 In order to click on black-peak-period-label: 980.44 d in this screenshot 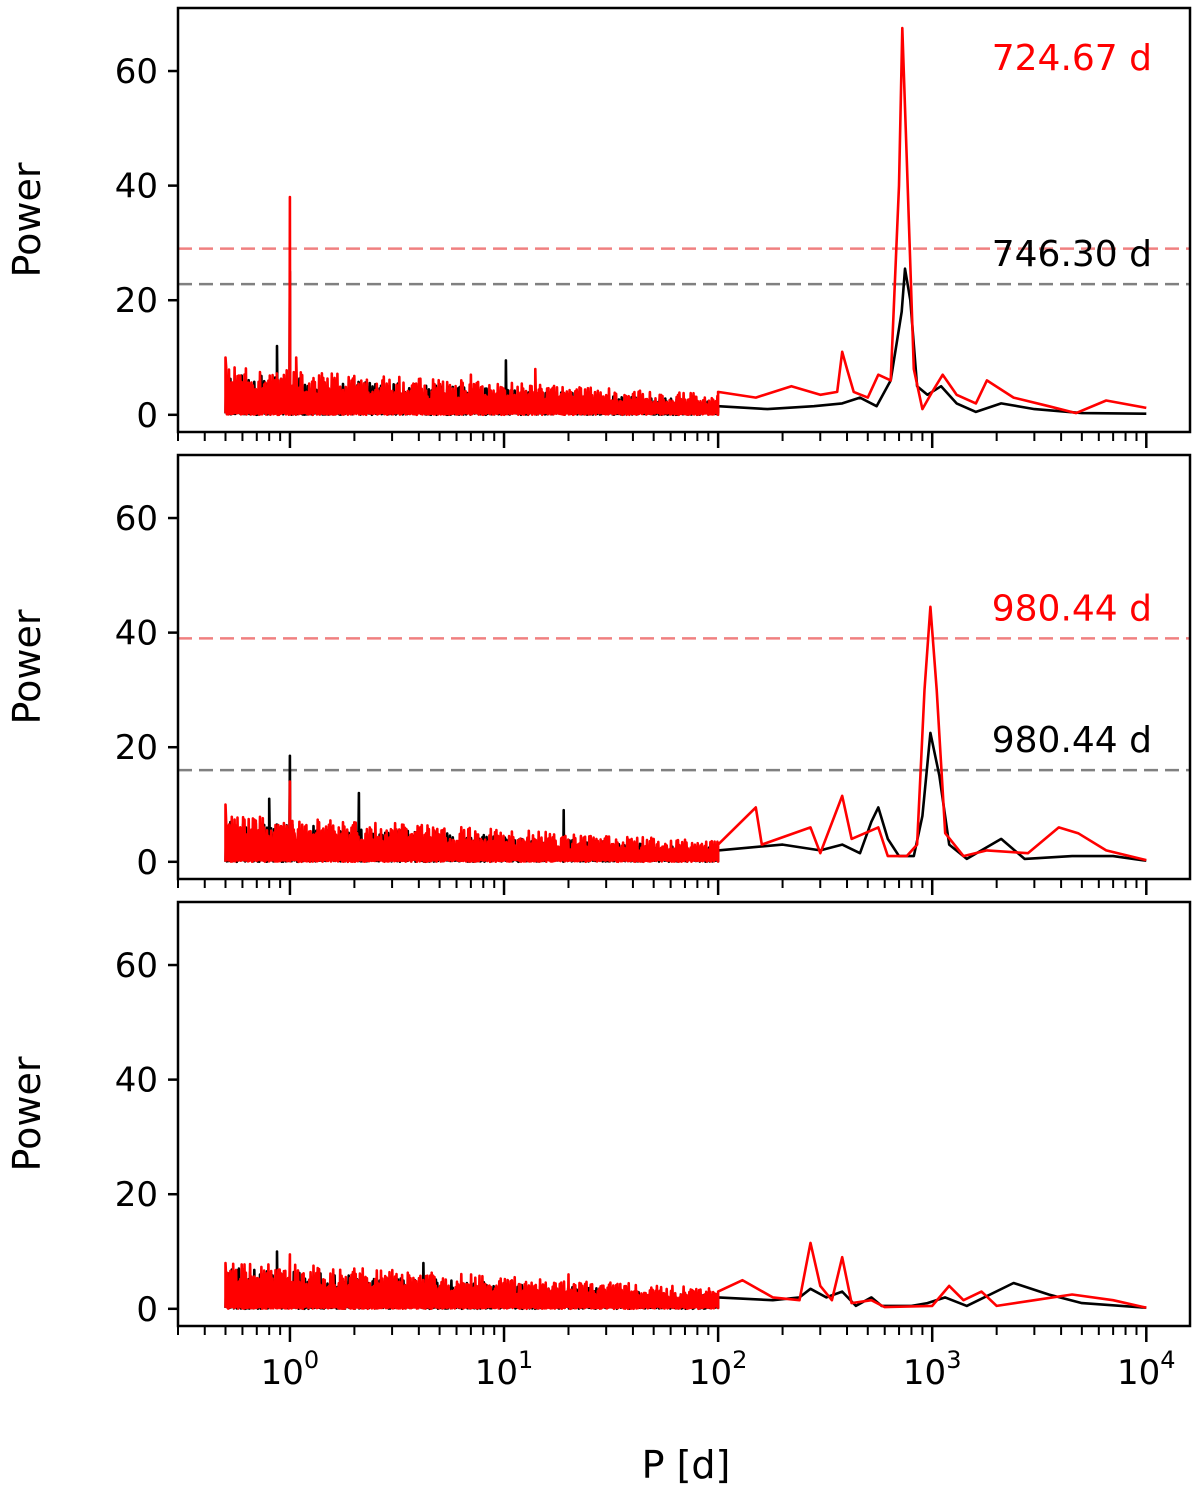, I will do `click(1072, 740)`.